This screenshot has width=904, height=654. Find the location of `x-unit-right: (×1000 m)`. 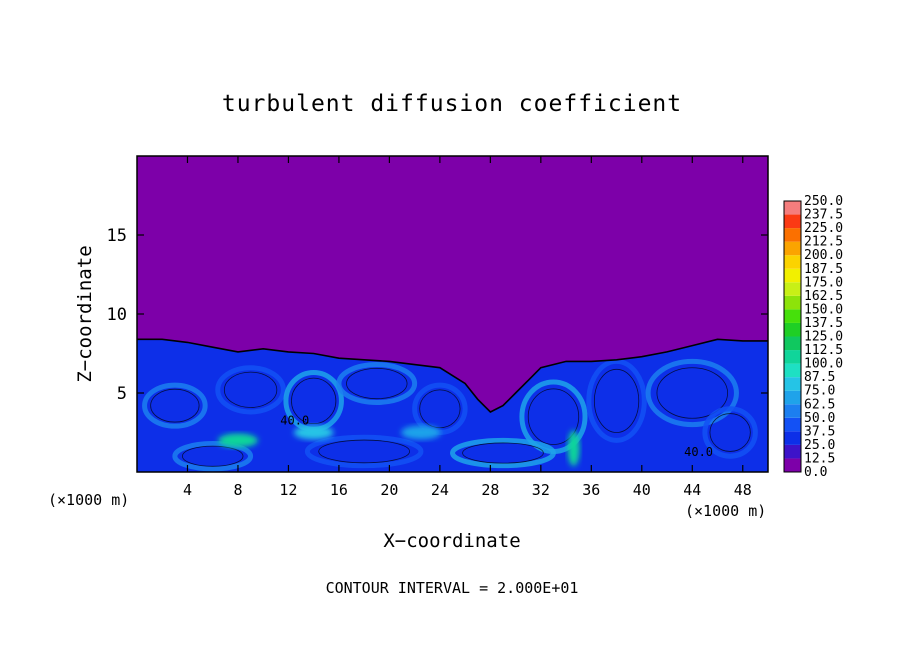

x-unit-right: (×1000 m) is located at coordinates (725, 511).